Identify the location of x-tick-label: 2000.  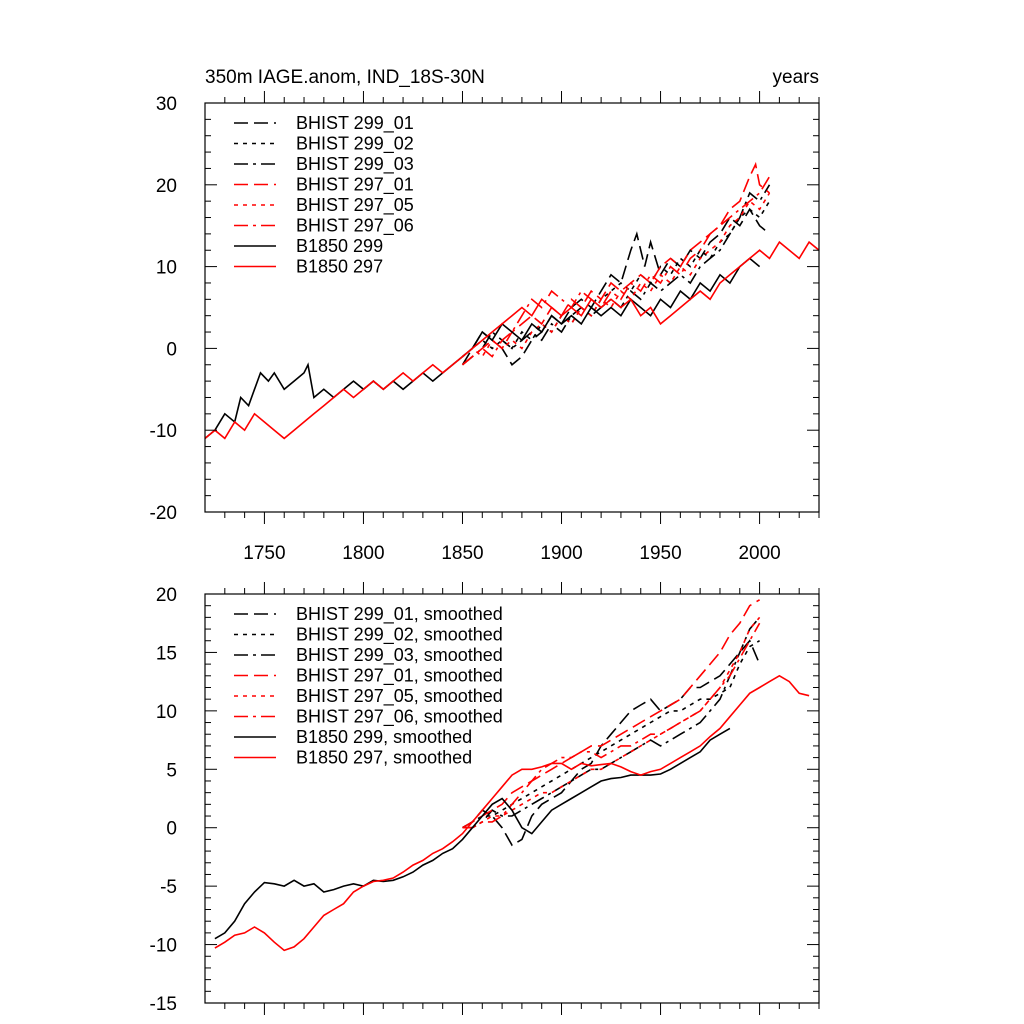
(759, 553).